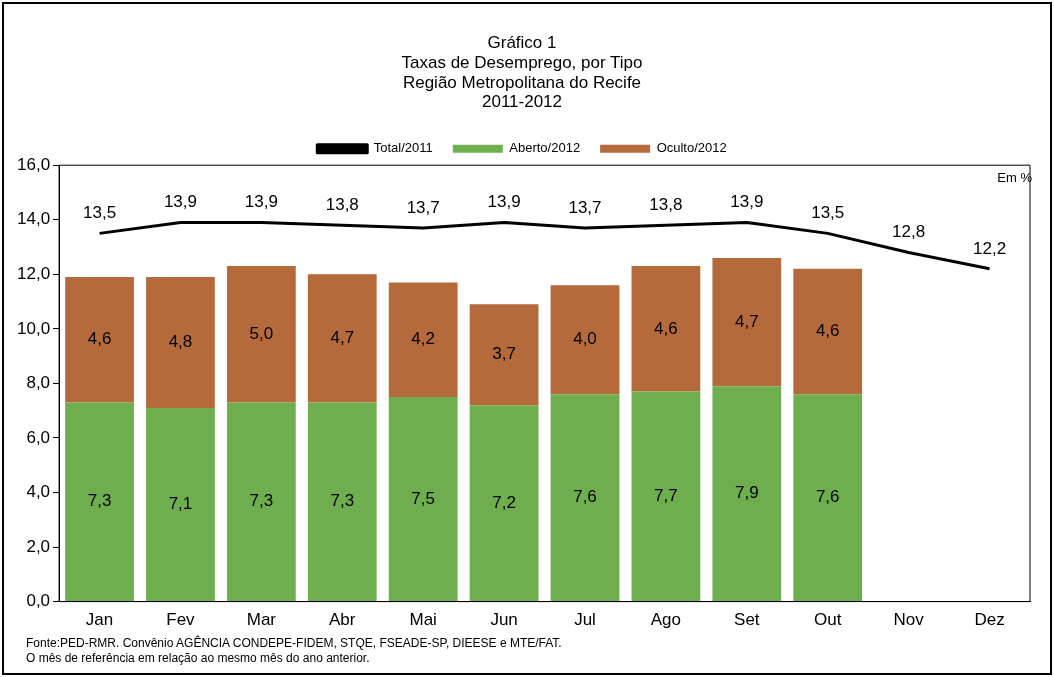 Image resolution: width=1054 pixels, height=677 pixels. What do you see at coordinates (423, 620) in the screenshot?
I see `x-tick-label: Mai` at bounding box center [423, 620].